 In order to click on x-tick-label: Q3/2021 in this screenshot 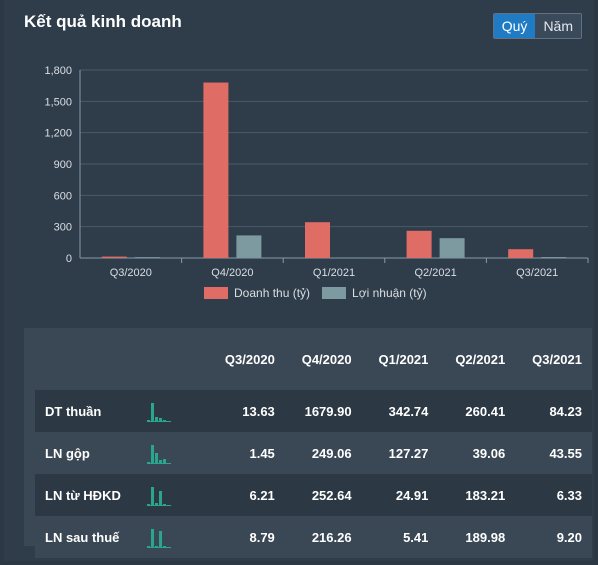, I will do `click(537, 273)`.